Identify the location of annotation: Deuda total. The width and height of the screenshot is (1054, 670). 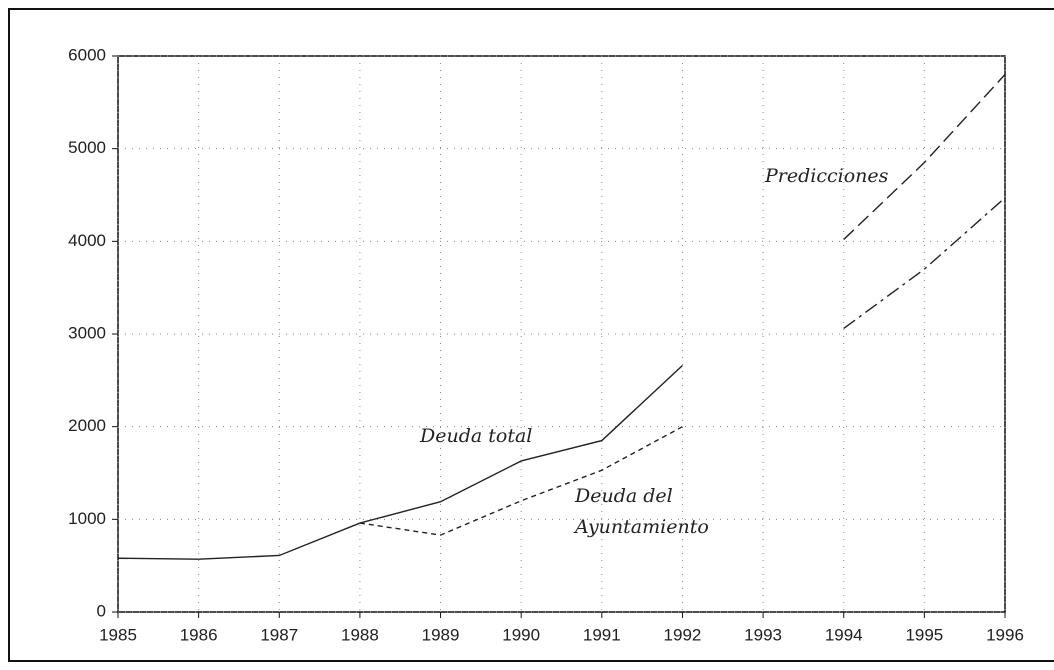
(475, 436).